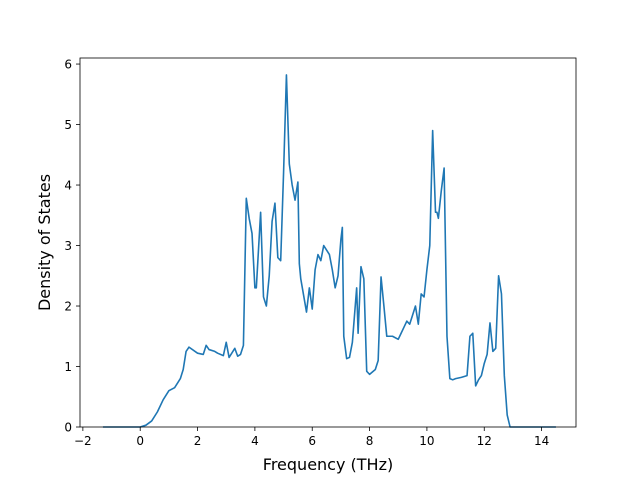 The width and height of the screenshot is (640, 480). Describe the element at coordinates (68, 246) in the screenshot. I see `y-tick-label: 3` at that location.